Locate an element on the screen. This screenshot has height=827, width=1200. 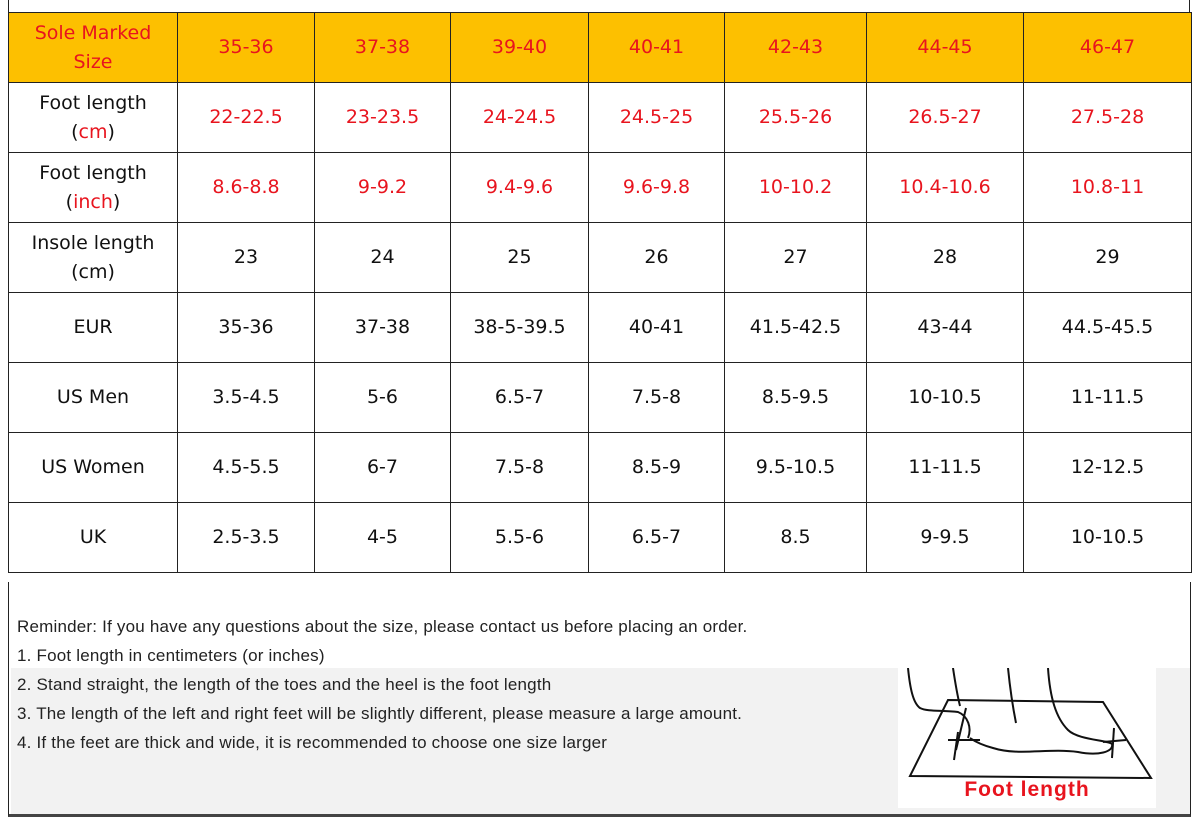
table-cell: 38-5-39.5 is located at coordinates (519, 327).